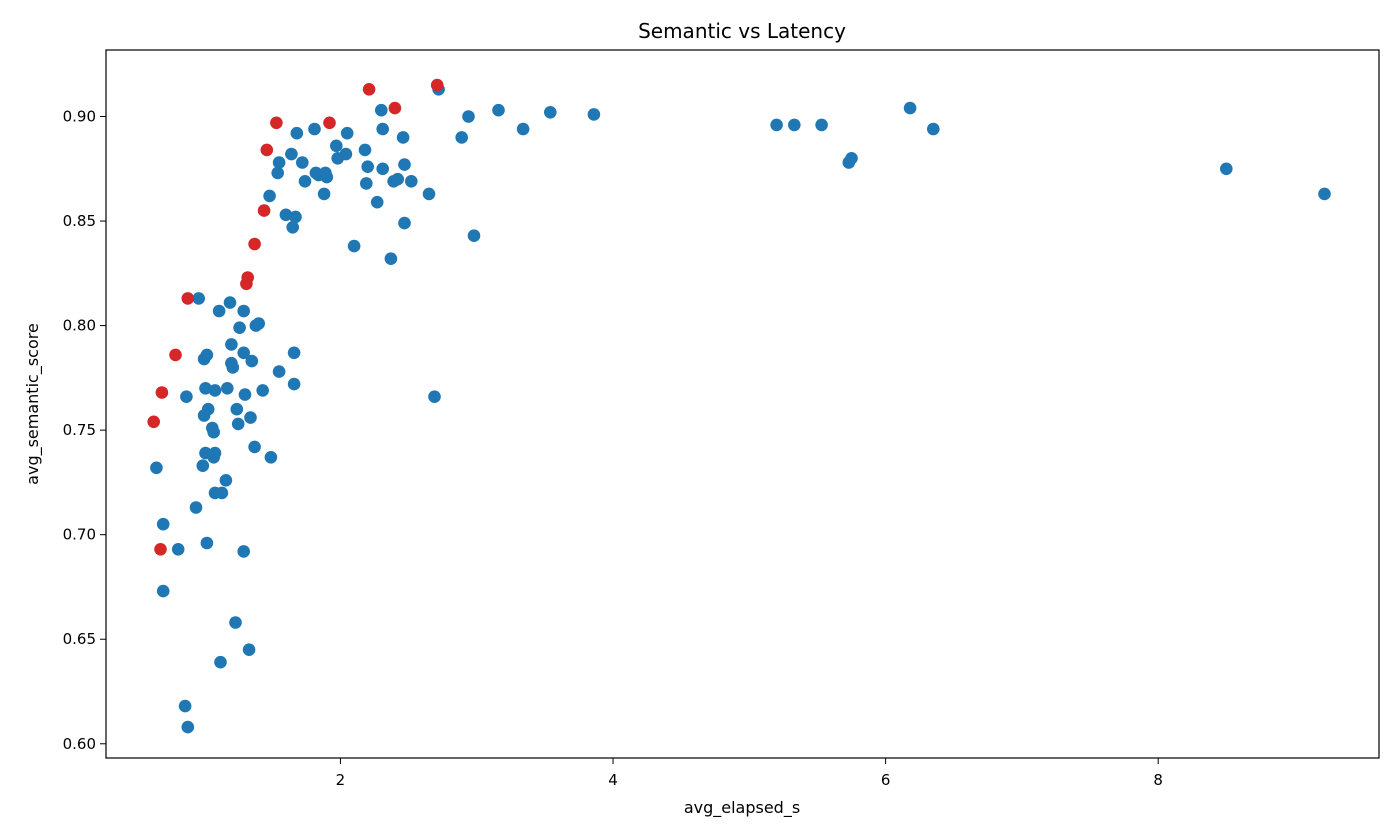 The height and width of the screenshot is (840, 1400). What do you see at coordinates (341, 780) in the screenshot?
I see `x-tick-label: 2` at bounding box center [341, 780].